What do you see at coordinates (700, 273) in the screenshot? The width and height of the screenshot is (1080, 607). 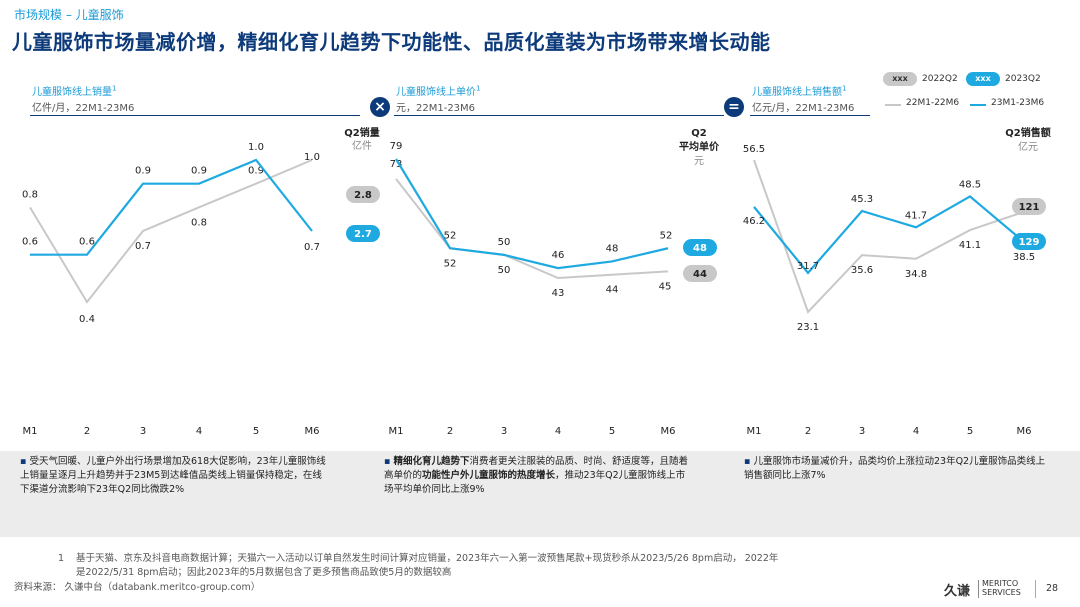 I see `chart2-q2-pill-2022` at bounding box center [700, 273].